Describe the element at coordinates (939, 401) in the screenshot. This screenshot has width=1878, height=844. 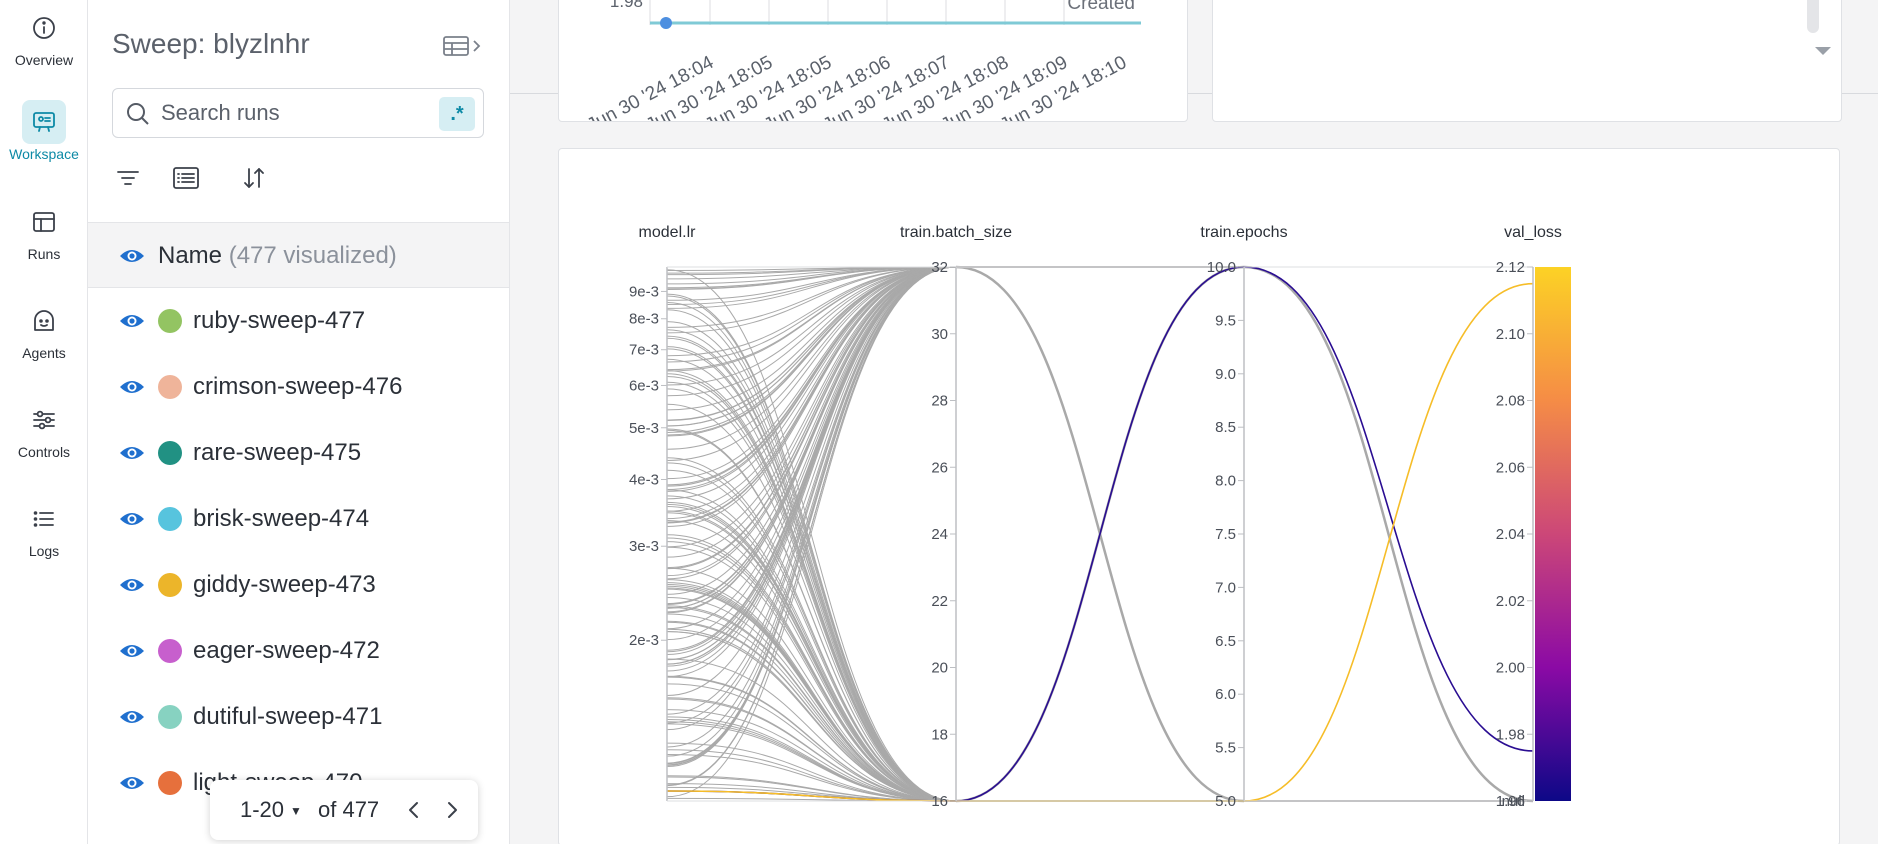
I see `axis-tick-label: 28` at that location.